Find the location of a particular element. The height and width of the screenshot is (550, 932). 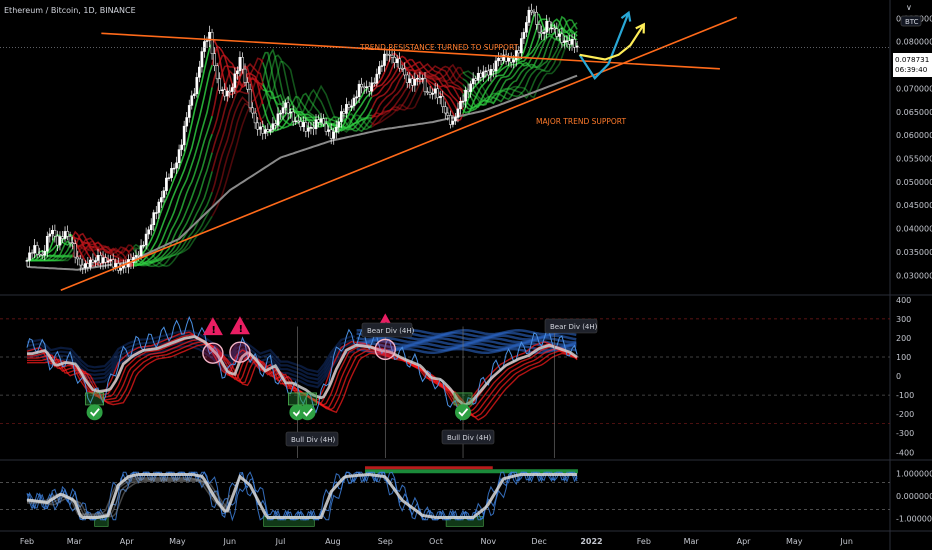

time-axis-tick: Mar is located at coordinates (692, 541).